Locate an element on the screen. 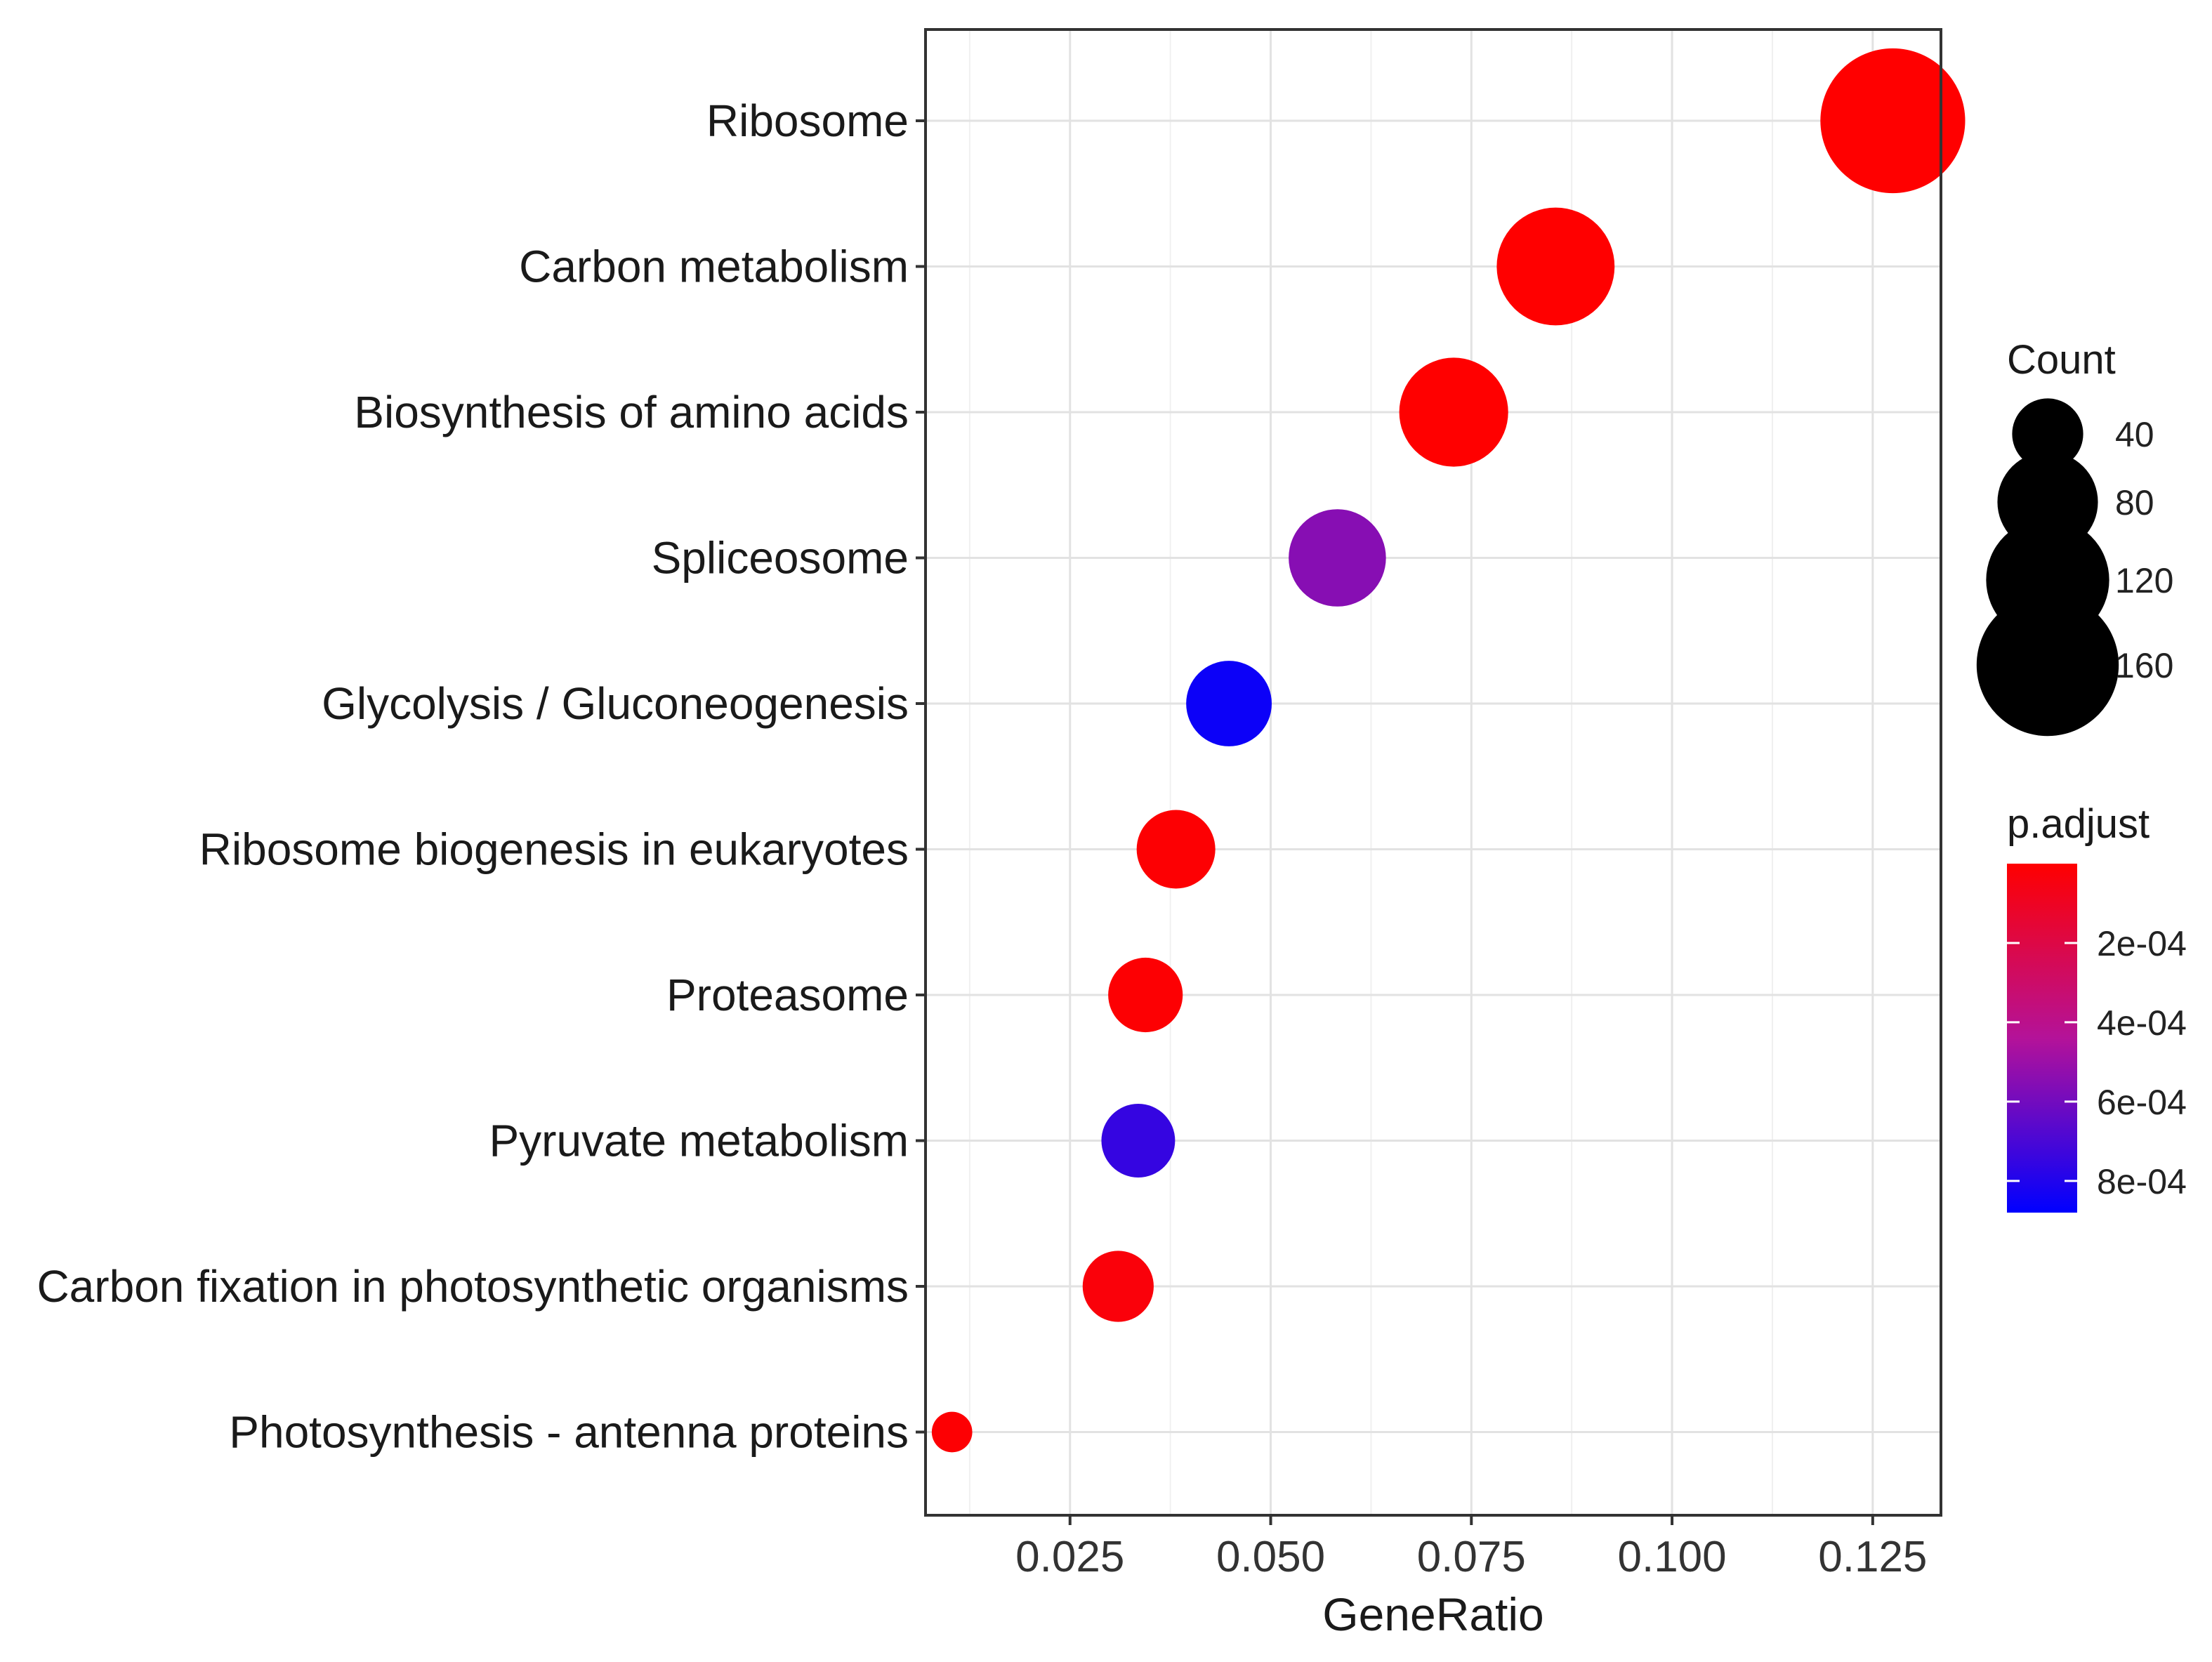 The image size is (2212, 1662). padjust-legend: p.adjust 2e-04 4e-04 6e-04 8e-04 is located at coordinates (2097, 1007).